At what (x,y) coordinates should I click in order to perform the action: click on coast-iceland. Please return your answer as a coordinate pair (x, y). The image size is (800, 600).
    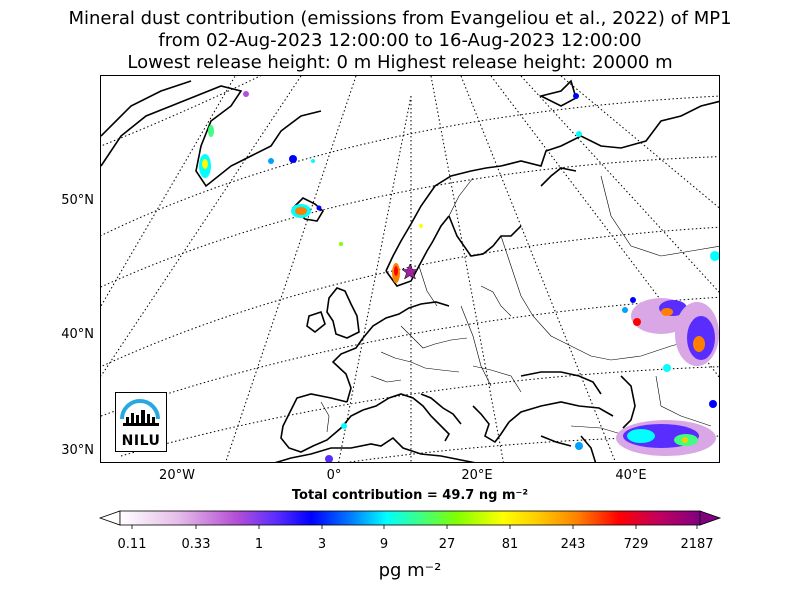
    Looking at the image, I should click on (308, 209).